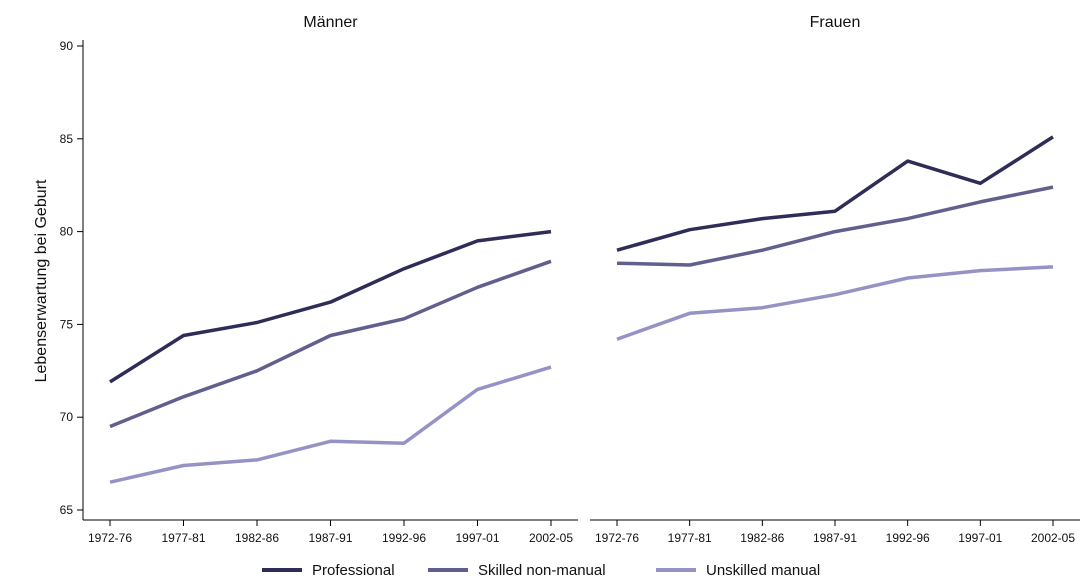  Describe the element at coordinates (67, 324) in the screenshot. I see `y-tick-label: 75` at that location.